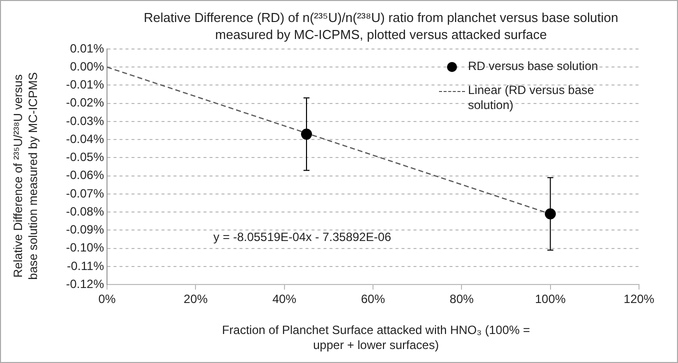 The width and height of the screenshot is (678, 363). Describe the element at coordinates (26, 176) in the screenshot. I see `y-axis-title: Relative Difference of ²³⁵U/²³⁸U versus base solution measured by MC-ICPMS` at that location.